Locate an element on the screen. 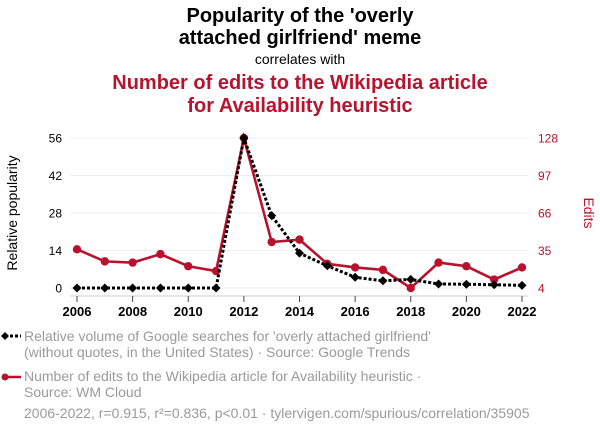  legend-line: Source: WM Cloud is located at coordinates (83, 392).